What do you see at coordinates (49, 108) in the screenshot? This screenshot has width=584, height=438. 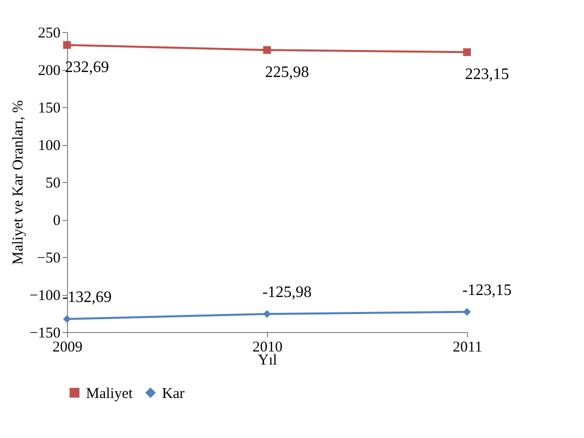 I see `y-tick-label: 150` at bounding box center [49, 108].